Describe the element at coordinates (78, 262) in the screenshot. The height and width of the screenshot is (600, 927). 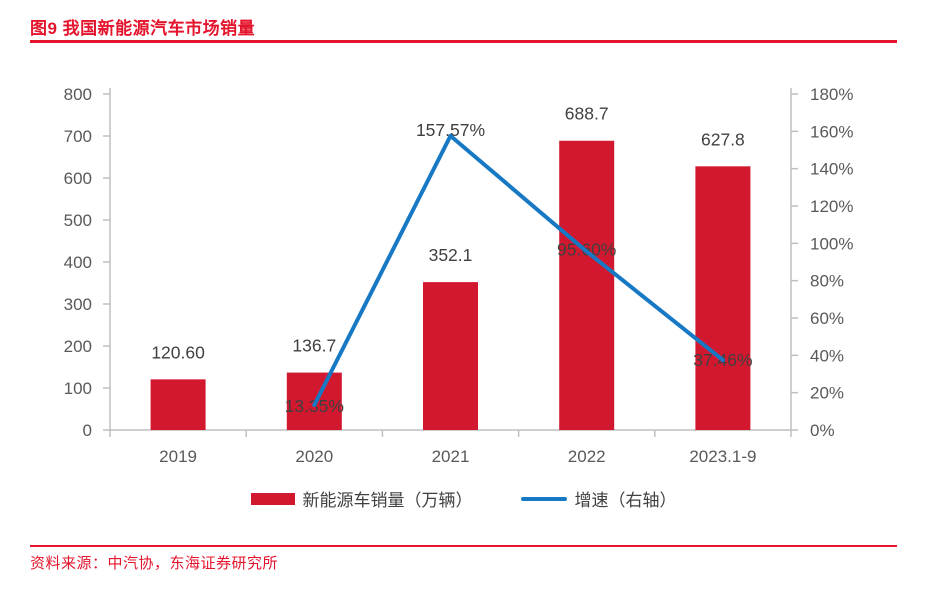
I see `left-axis-tick-label: 400` at that location.